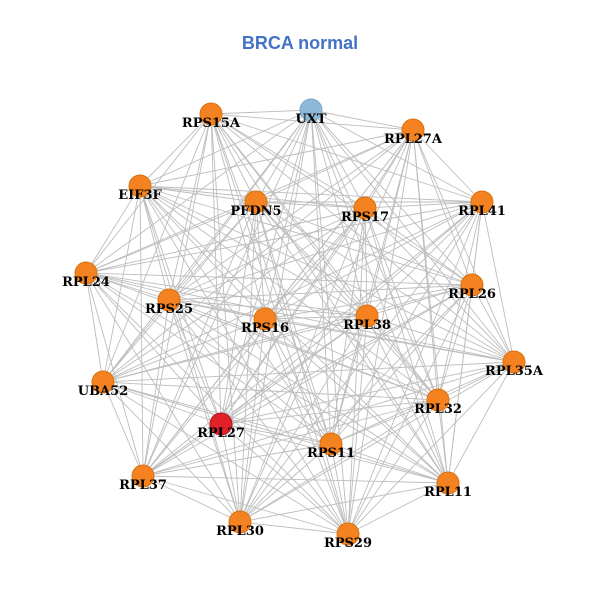  I want to click on network-node-rpl11, so click(448, 483).